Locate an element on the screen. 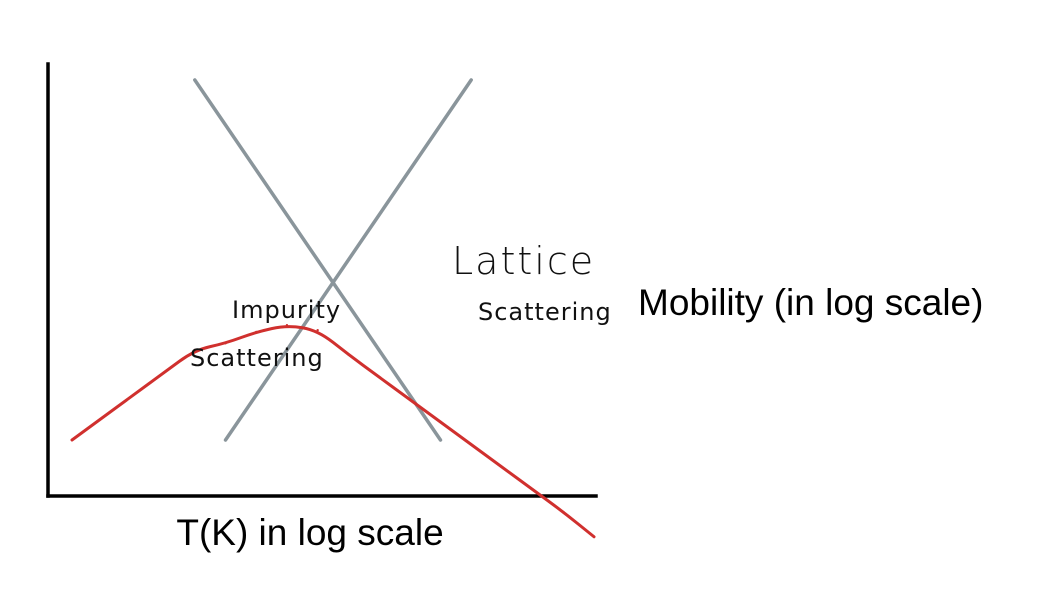 The width and height of the screenshot is (1049, 608). x-axis-label: T(K) in log scale is located at coordinates (309, 532).